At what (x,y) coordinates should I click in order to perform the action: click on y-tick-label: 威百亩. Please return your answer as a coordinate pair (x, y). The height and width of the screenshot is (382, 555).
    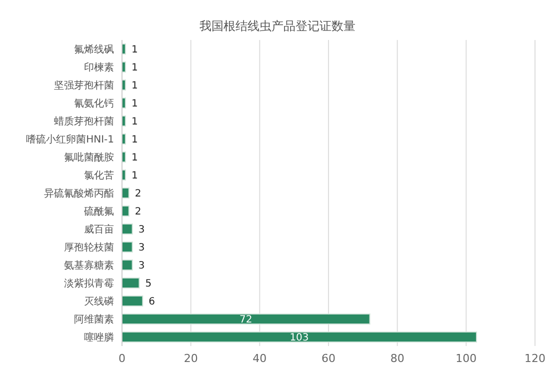
    Looking at the image, I should click on (99, 230).